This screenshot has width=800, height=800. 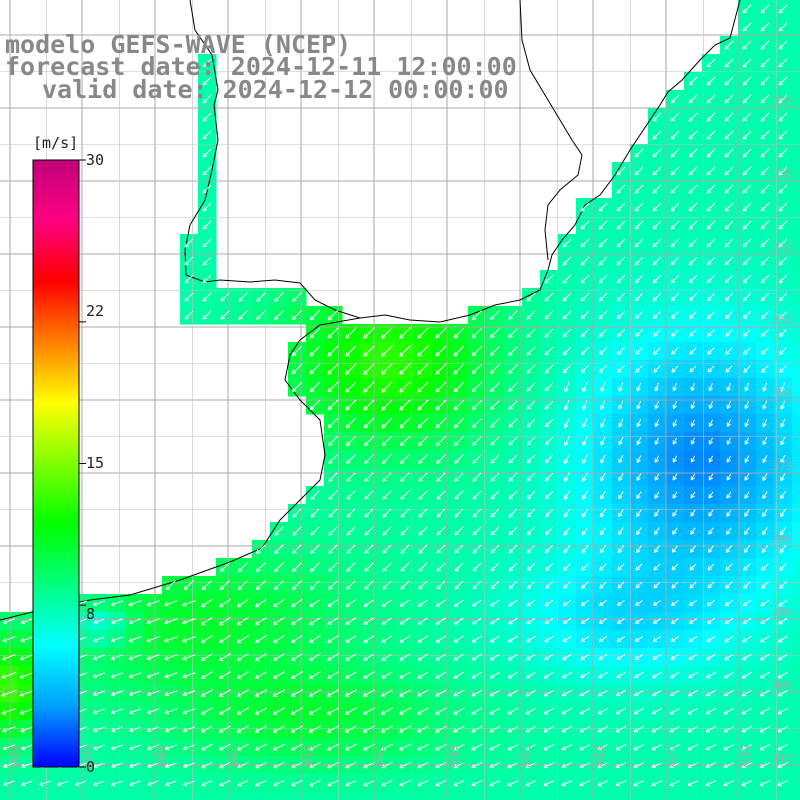 What do you see at coordinates (95, 311) in the screenshot?
I see `colorbar-tick-label: 22` at bounding box center [95, 311].